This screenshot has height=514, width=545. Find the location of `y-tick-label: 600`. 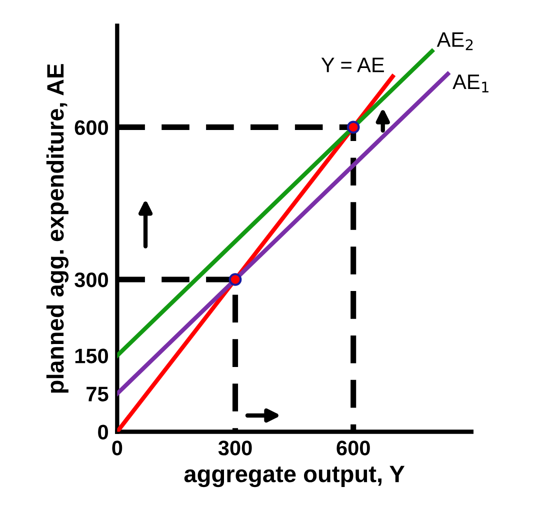

y-tick-label: 600 is located at coordinates (91, 127).